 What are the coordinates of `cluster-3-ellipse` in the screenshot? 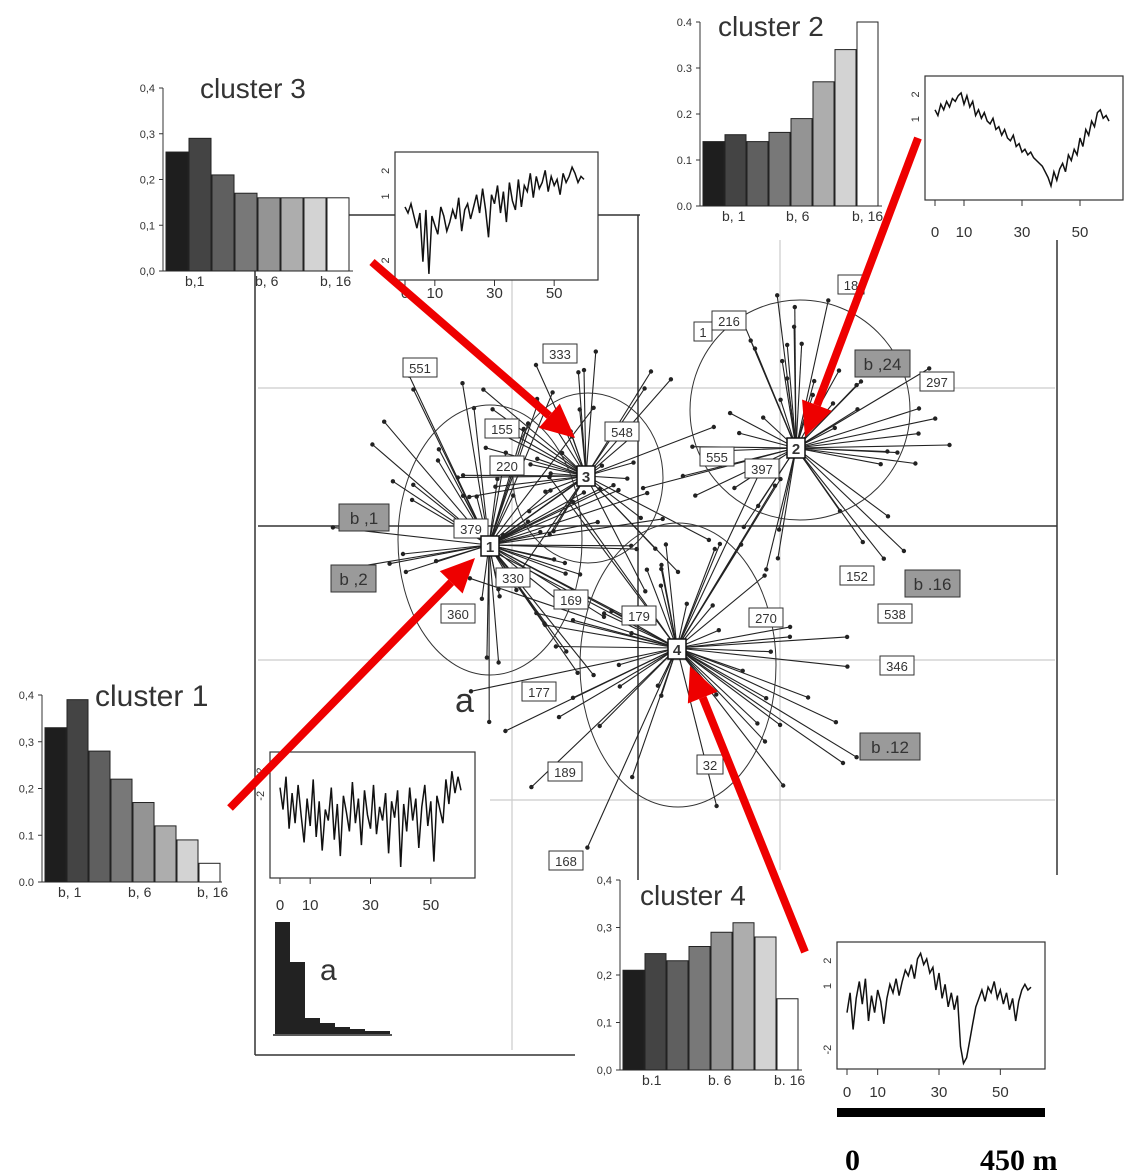 It's located at (588, 478).